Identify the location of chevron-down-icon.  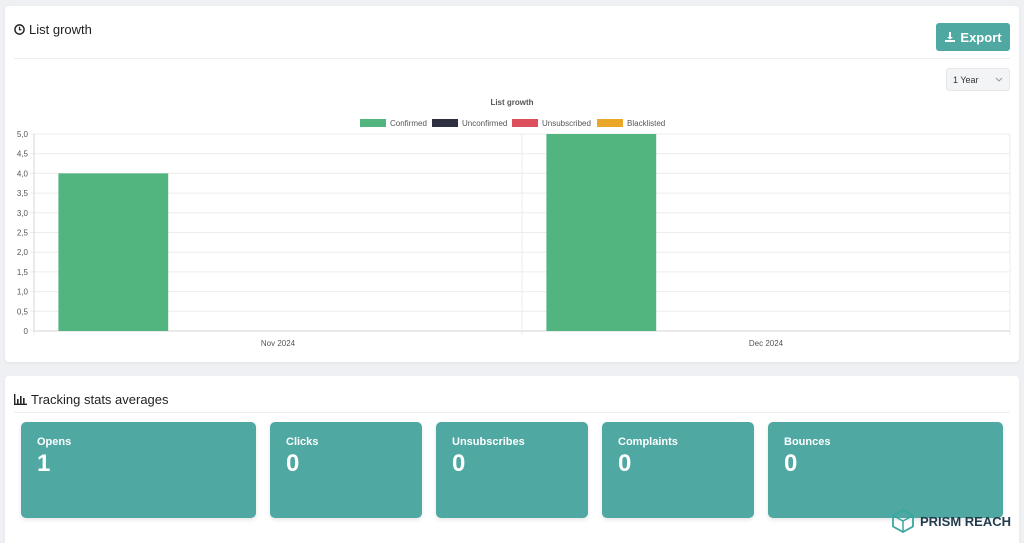
(999, 79).